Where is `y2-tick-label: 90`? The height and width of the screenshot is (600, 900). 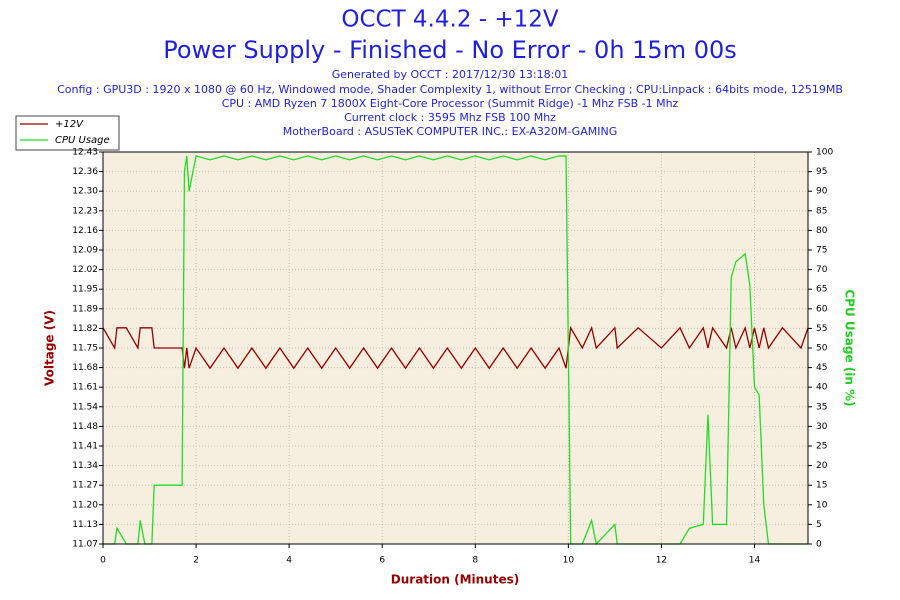 y2-tick-label: 90 is located at coordinates (822, 192).